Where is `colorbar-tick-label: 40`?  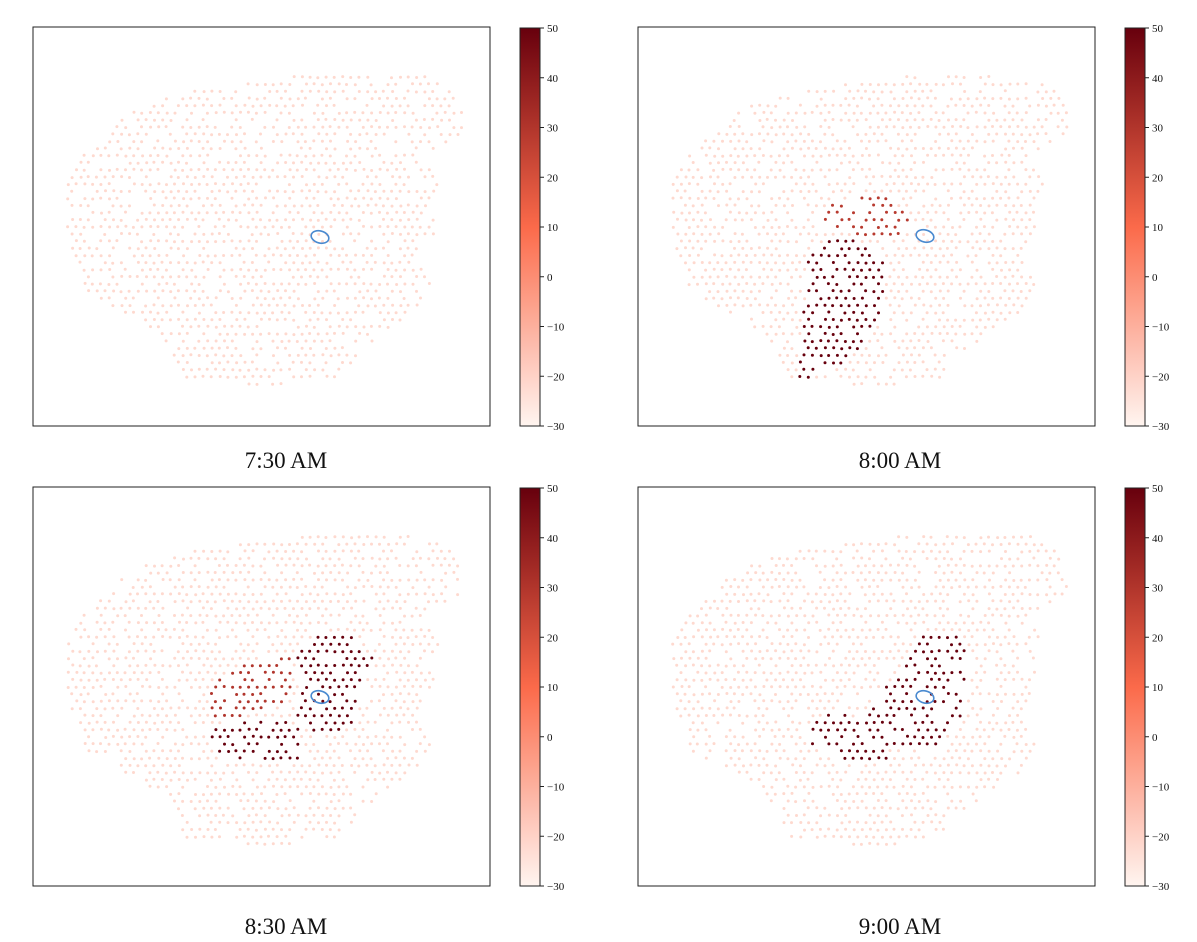
colorbar-tick-label: 40 is located at coordinates (1158, 79).